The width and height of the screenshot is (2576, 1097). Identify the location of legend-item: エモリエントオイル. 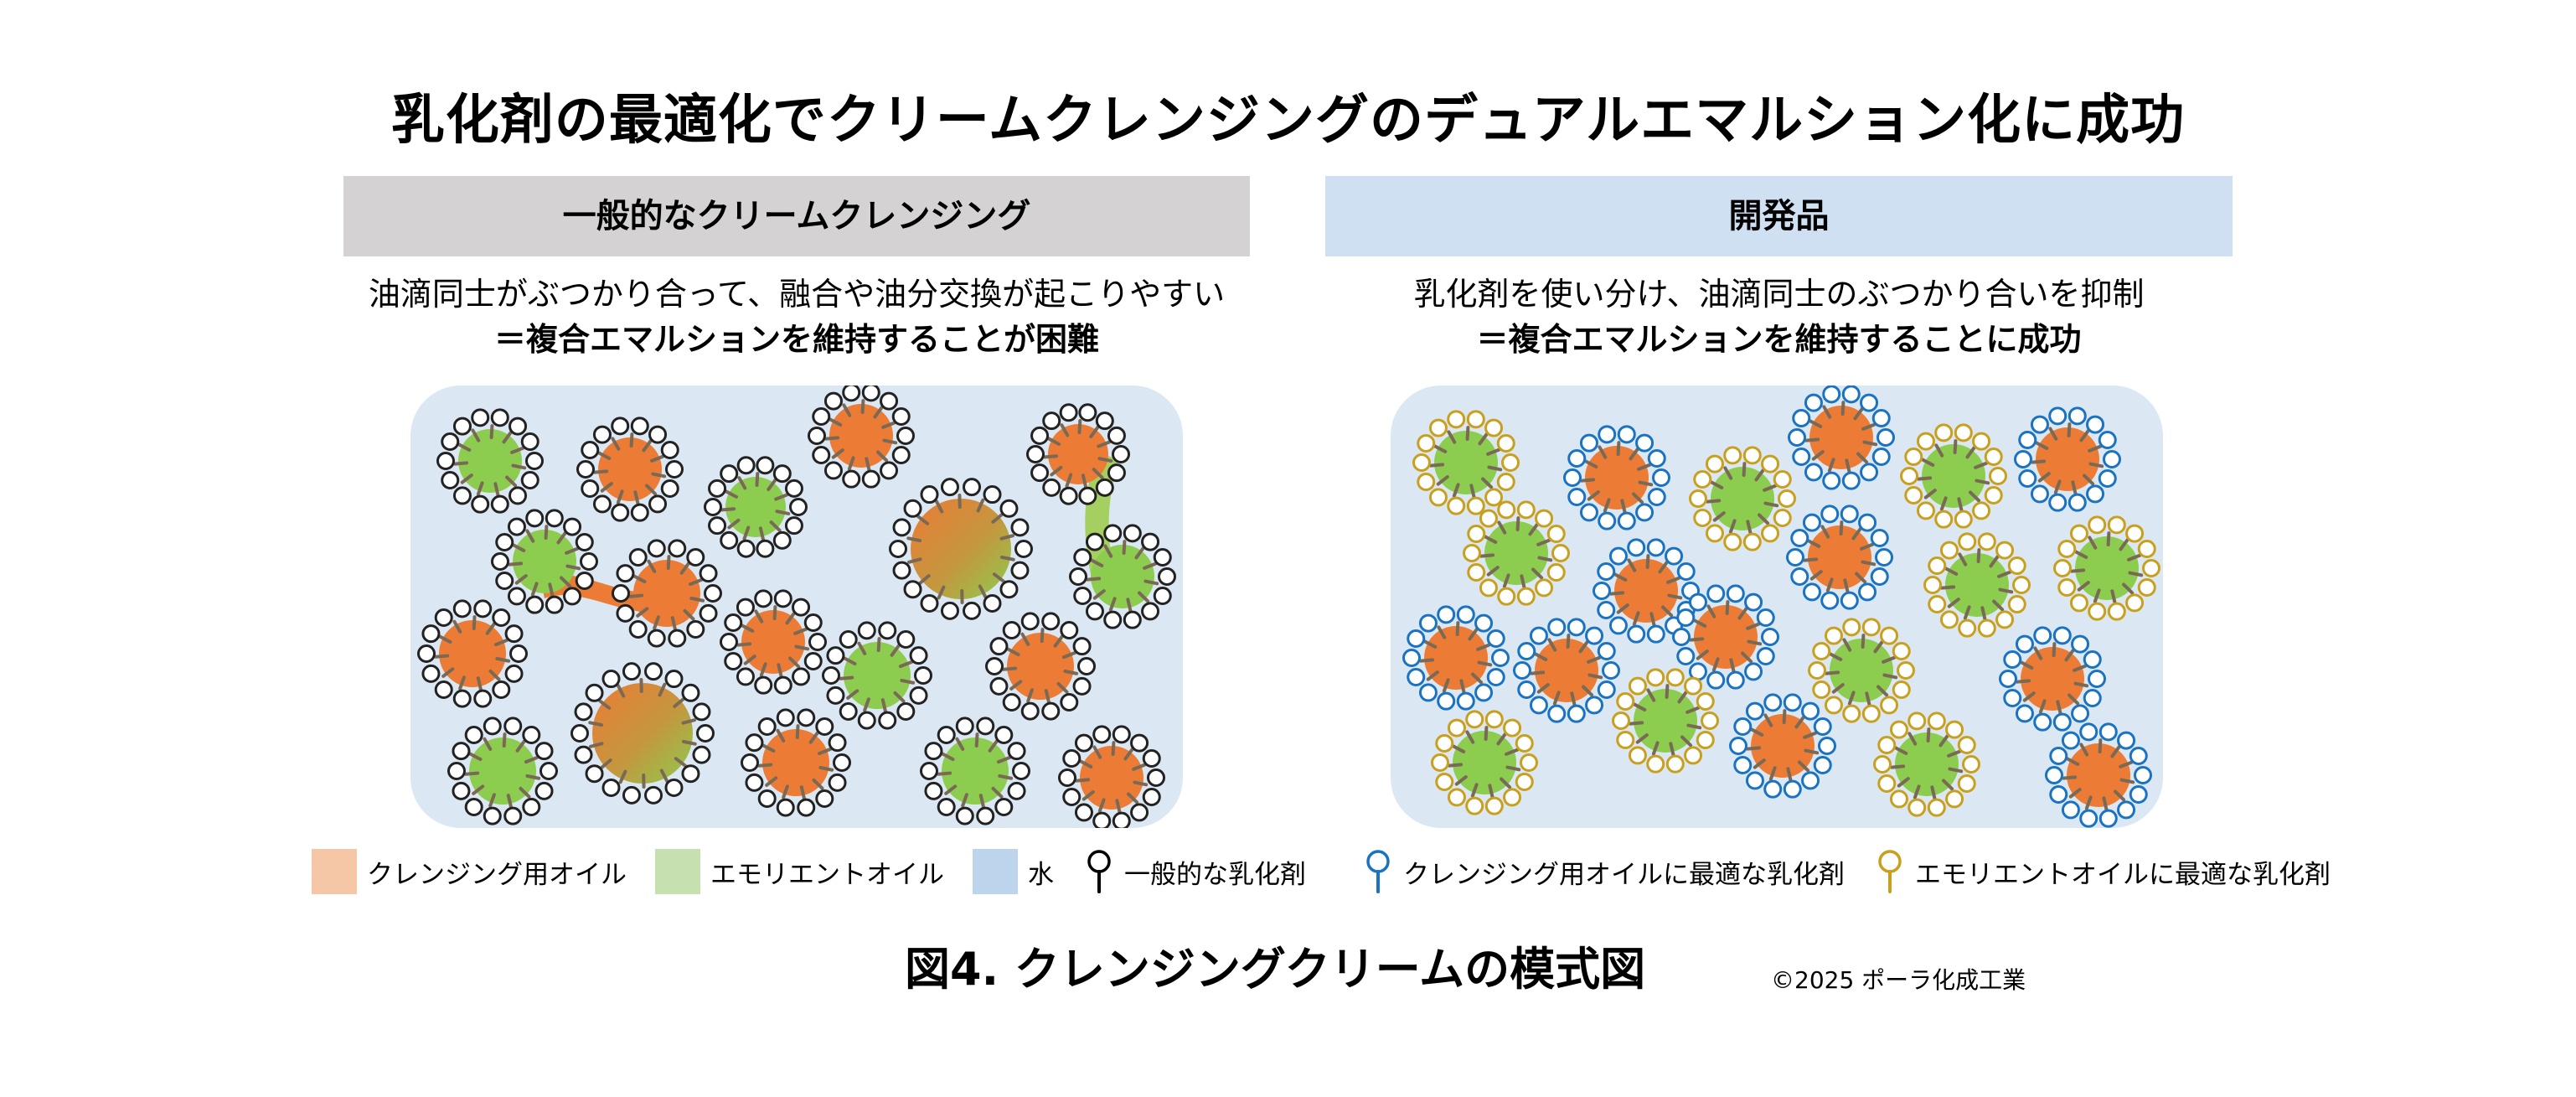
(799, 871).